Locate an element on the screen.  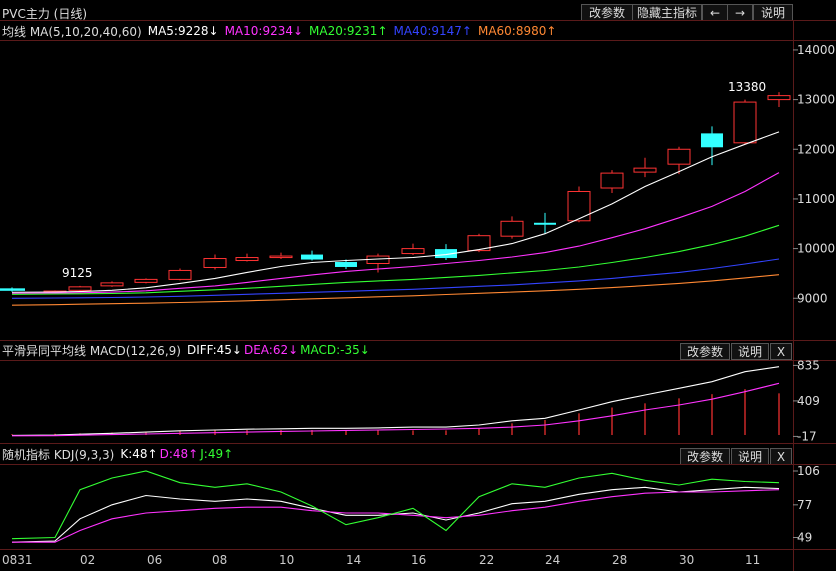
legend-dea: DEA:62↓ is located at coordinates (271, 350).